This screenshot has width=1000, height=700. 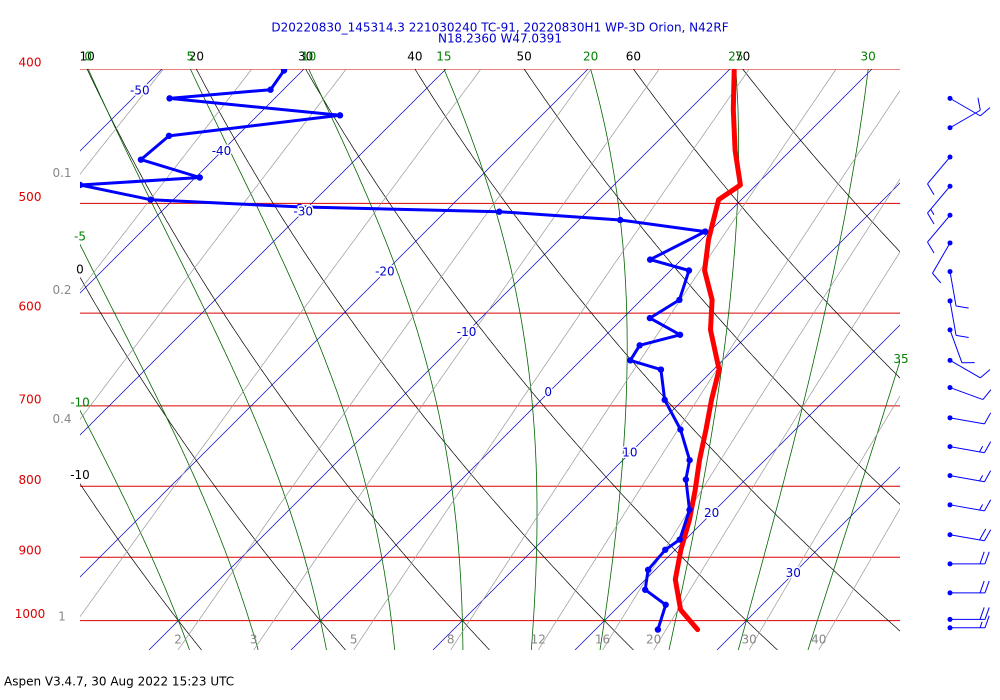 I want to click on y-tick-label: 900, so click(x=30, y=551).